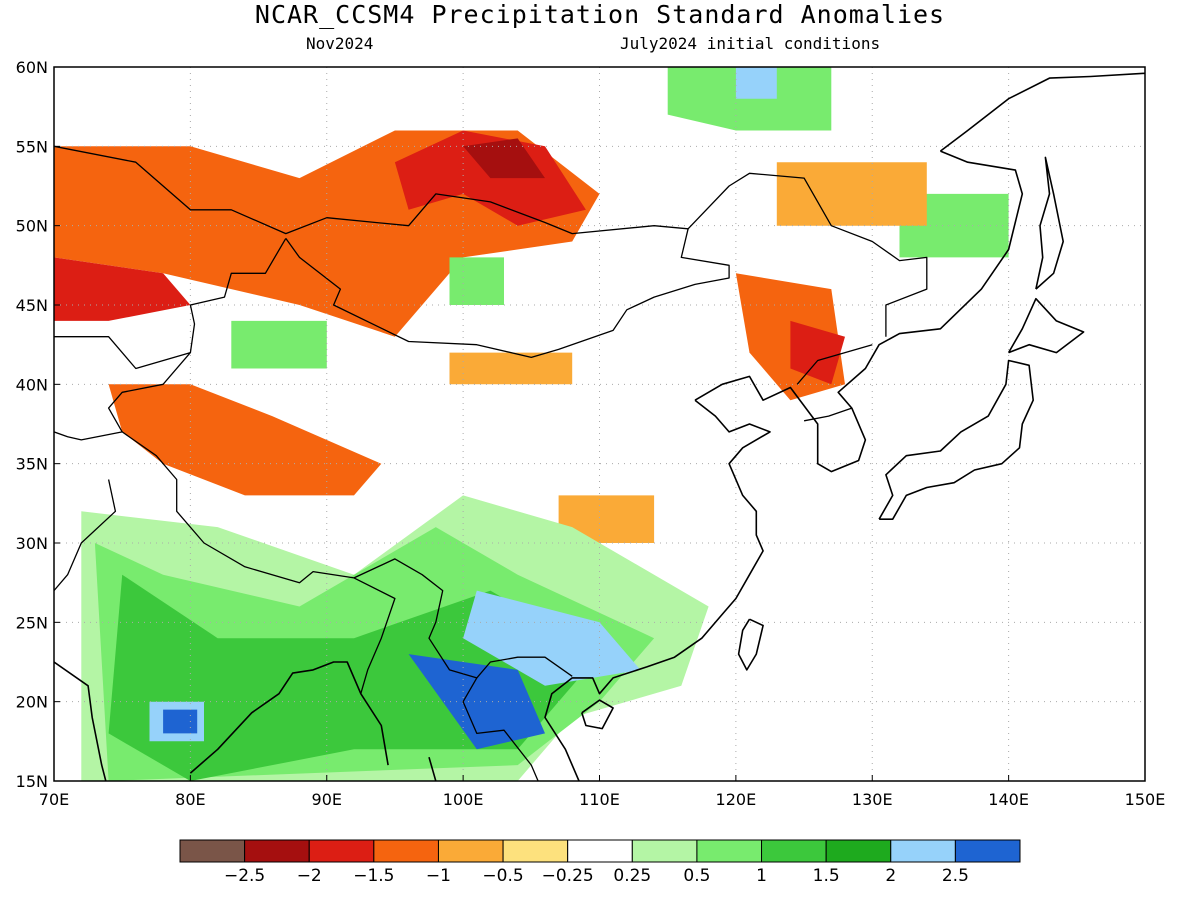  I want to click on tick-label-lon-120E: 120E, so click(736, 799).